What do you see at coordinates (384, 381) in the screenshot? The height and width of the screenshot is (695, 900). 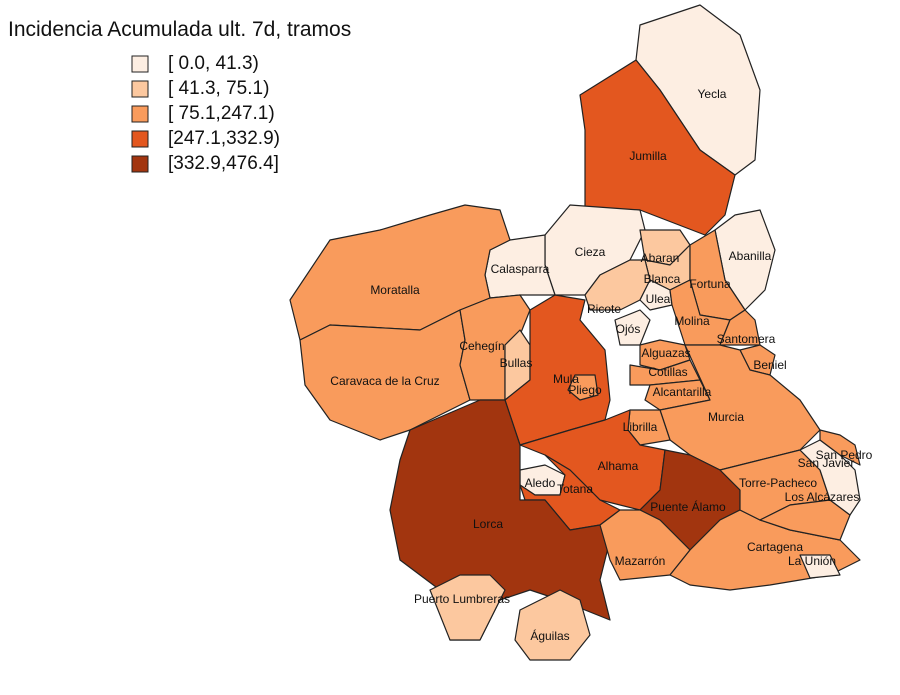 I see `region-label: Caravaca de la Cruz` at bounding box center [384, 381].